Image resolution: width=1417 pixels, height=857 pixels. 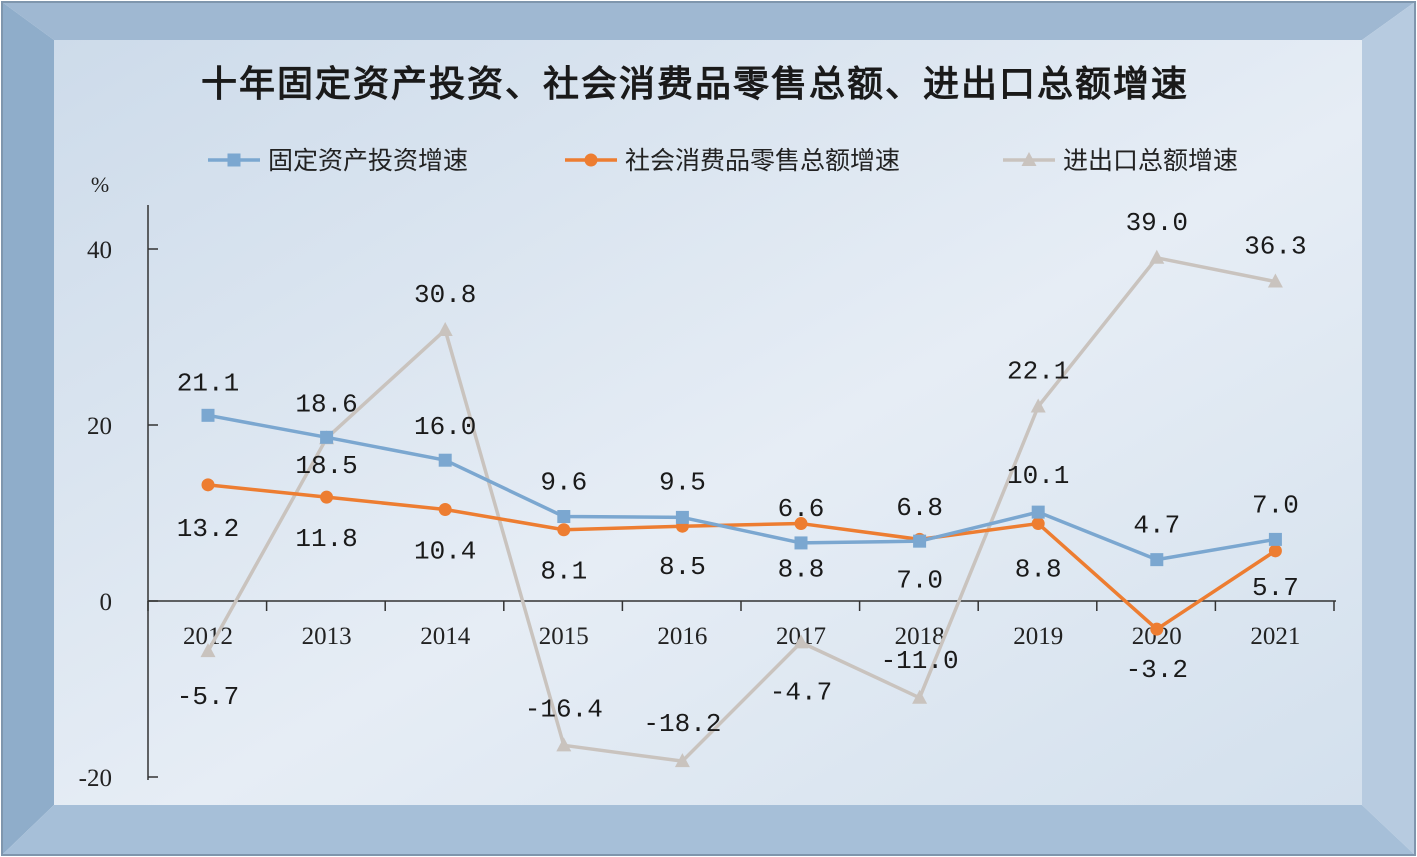 I want to click on data-label: 16.0, so click(x=445, y=427).